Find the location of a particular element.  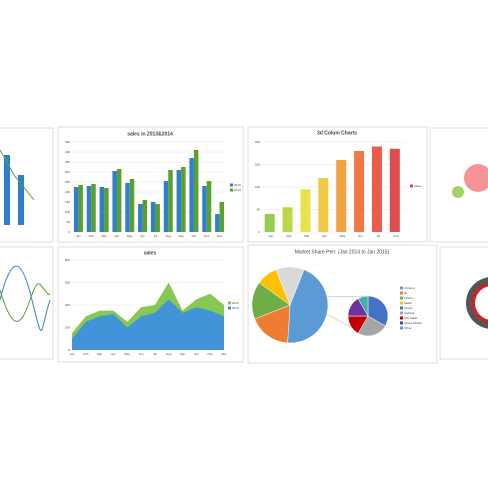

legend-label: Opera Mobile is located at coordinates (413, 323).